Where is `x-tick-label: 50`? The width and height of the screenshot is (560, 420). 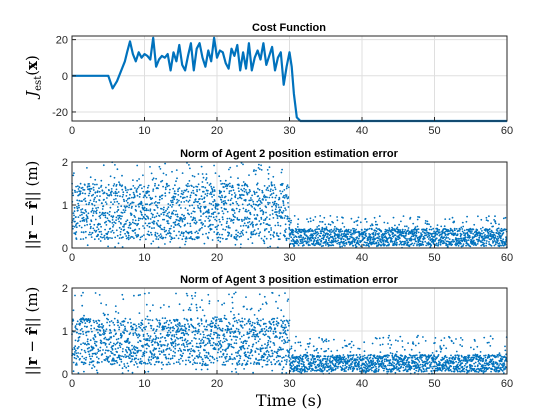
x-tick-label: 50 is located at coordinates (434, 258).